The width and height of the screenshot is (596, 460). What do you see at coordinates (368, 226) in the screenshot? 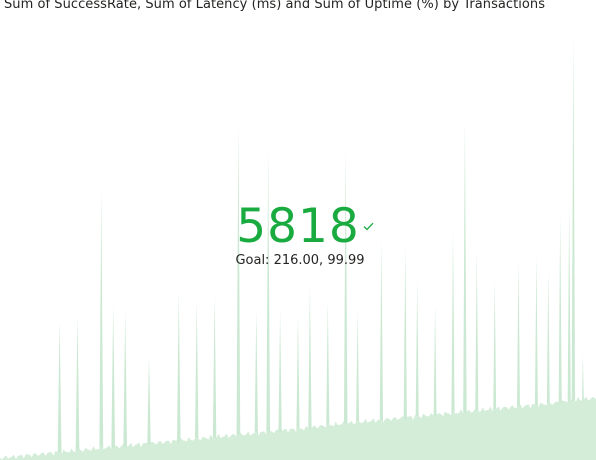
I see `checkmark-icon` at bounding box center [368, 226].